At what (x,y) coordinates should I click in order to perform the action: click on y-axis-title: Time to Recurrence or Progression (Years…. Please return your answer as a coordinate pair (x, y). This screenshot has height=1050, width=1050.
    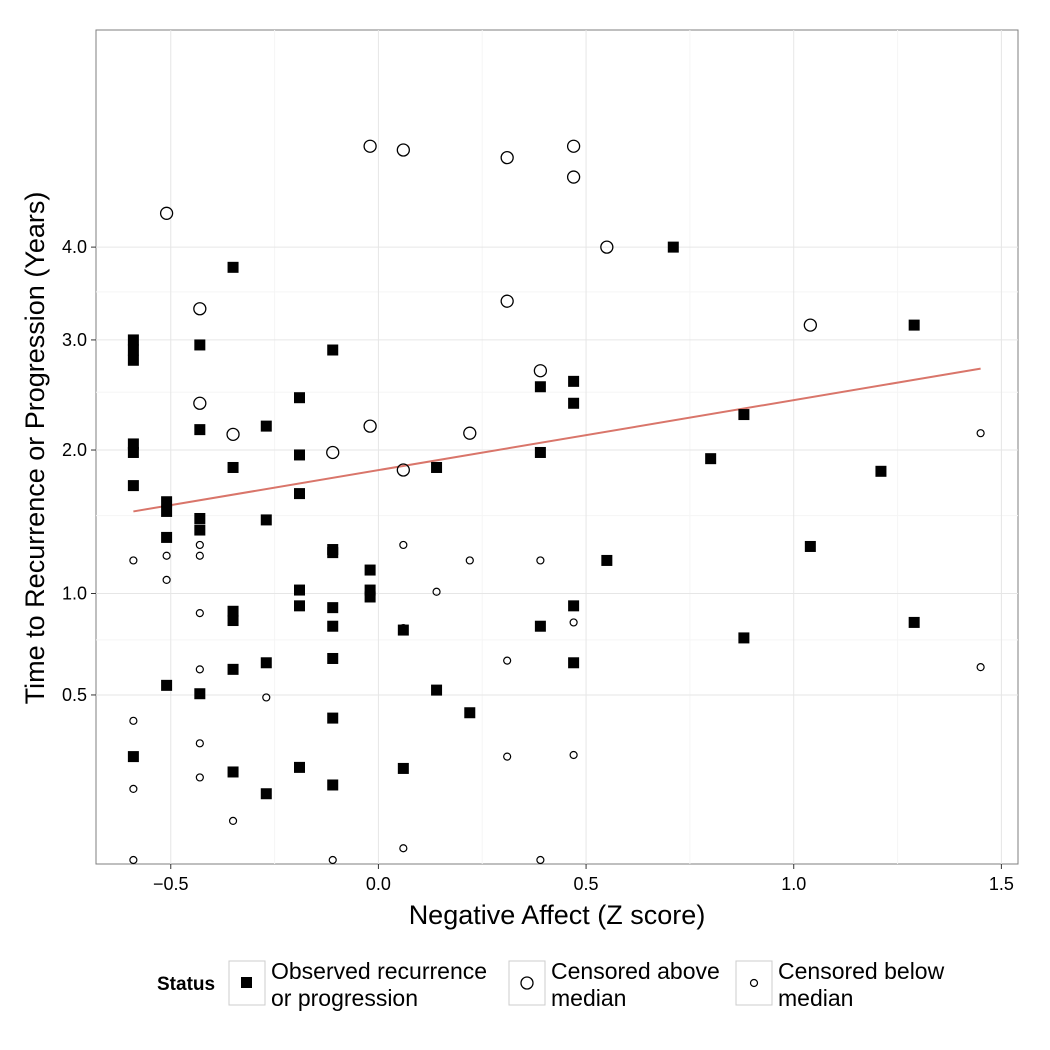
    Looking at the image, I should click on (35, 448).